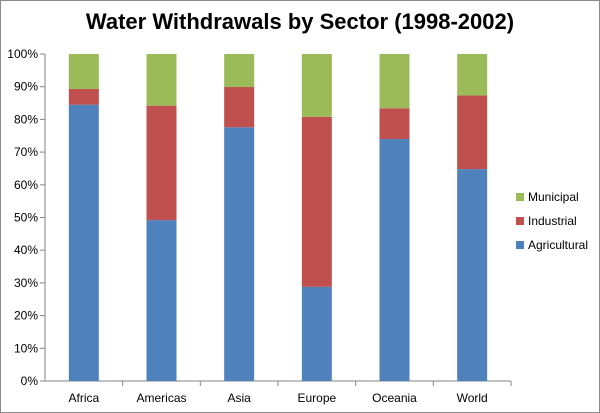  Describe the element at coordinates (26, 185) in the screenshot. I see `y-tick-label: 60%` at that location.